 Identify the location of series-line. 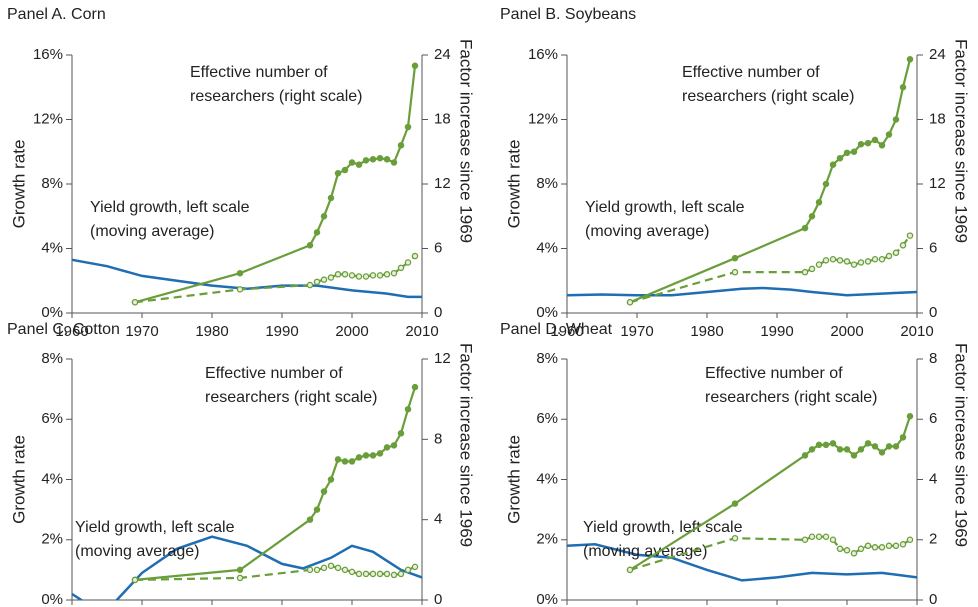
(742, 291).